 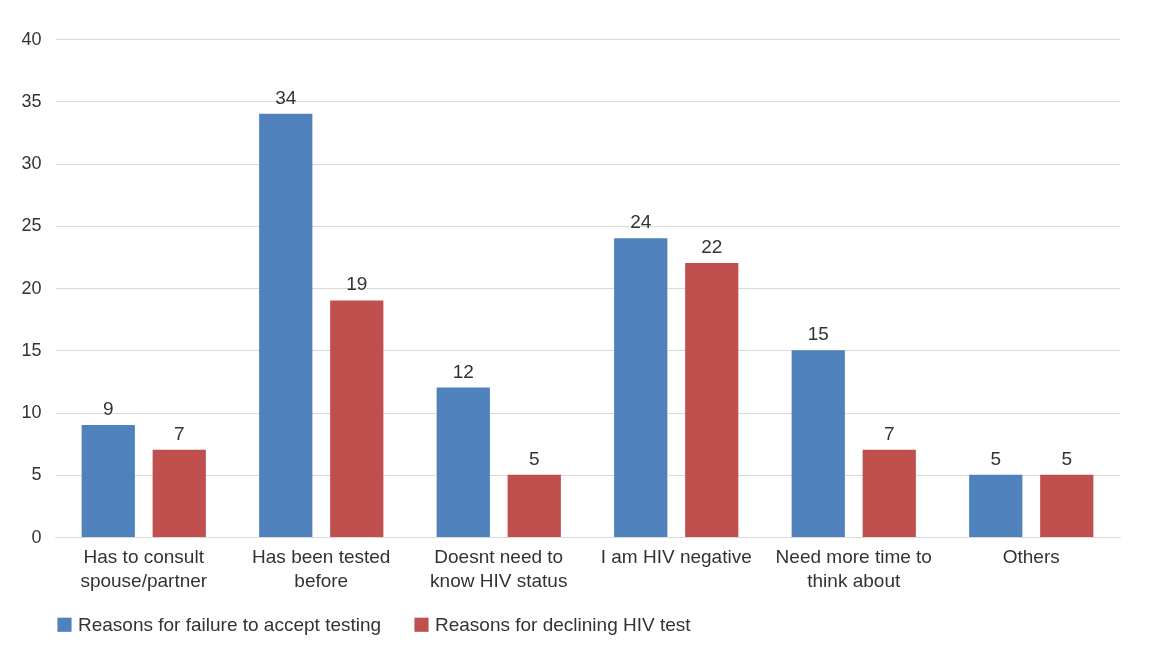 I want to click on y-tick-label: 0, so click(x=36, y=536).